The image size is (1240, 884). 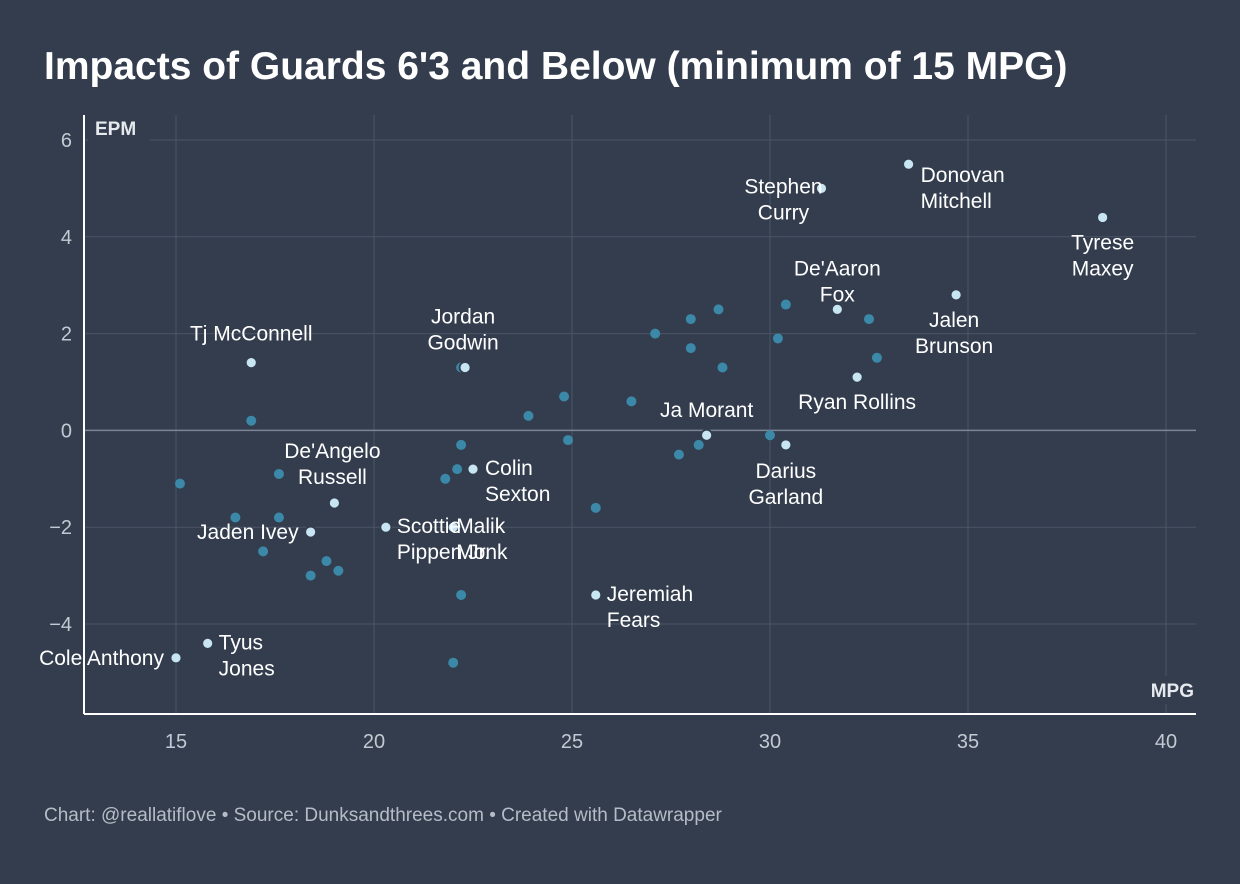 I want to click on x-tick-label: 35, so click(x=968, y=742).